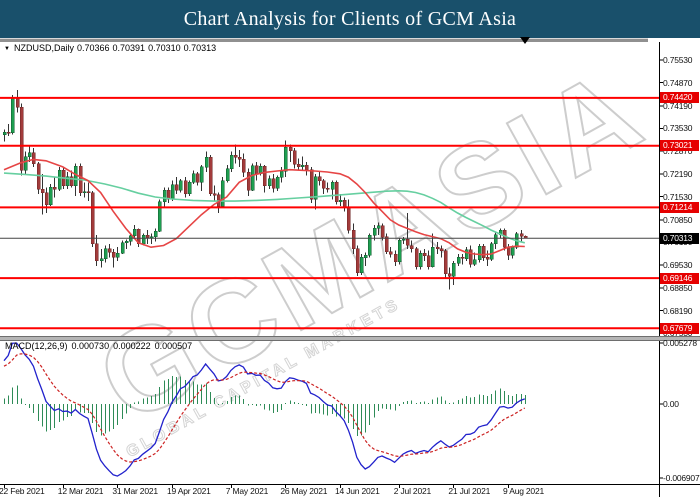  What do you see at coordinates (350, 338) in the screenshot?
I see `pane-splitter` at bounding box center [350, 338].